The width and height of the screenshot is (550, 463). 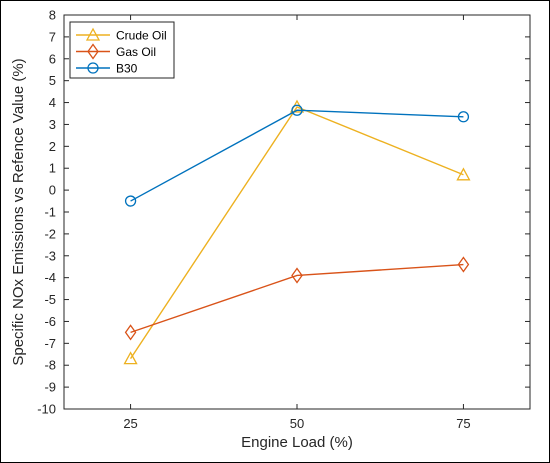 I want to click on x-tick-label: 25, so click(x=130, y=423).